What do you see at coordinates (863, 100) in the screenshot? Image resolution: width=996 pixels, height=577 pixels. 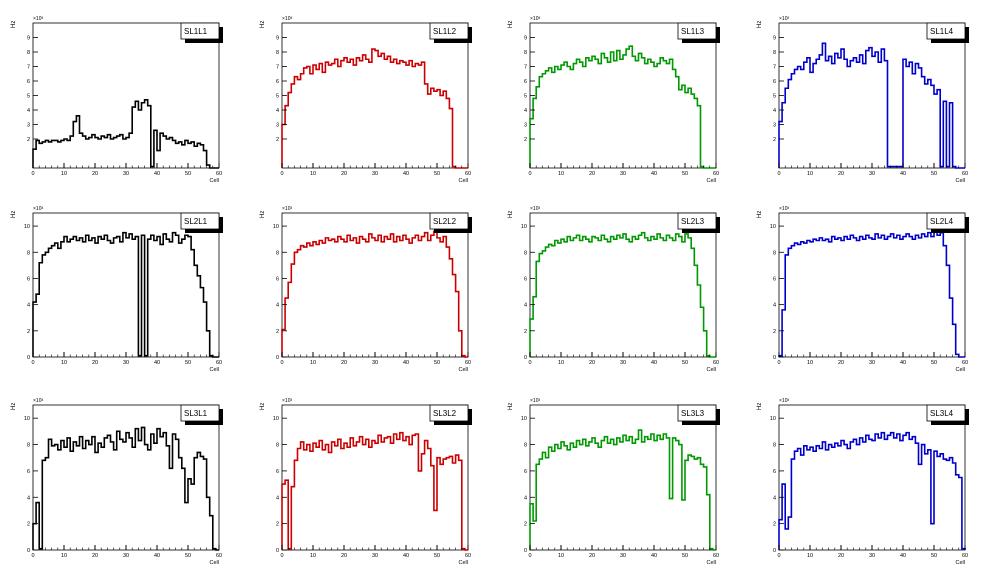 I see `histogram-panel-sl1l4: 0 10 20 30 40 50 60 2 3 4 5 6 7 8 9 ×10³ Hz Cell SL1L4` at bounding box center [863, 100].